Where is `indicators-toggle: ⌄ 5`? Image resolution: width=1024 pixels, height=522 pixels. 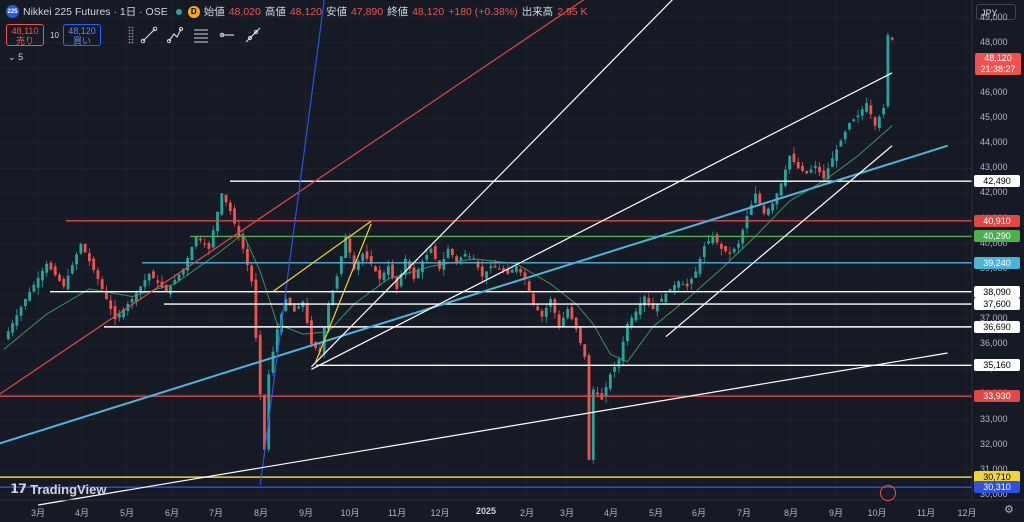
indicators-toggle: ⌄ 5 is located at coordinates (15, 57).